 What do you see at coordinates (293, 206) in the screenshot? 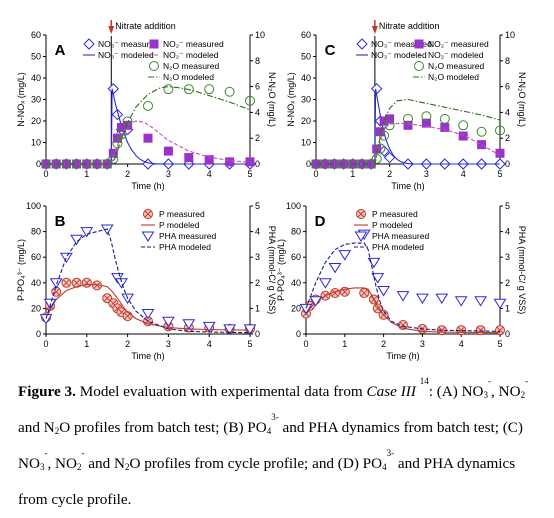
I see `y-tick-label-left: 100` at bounding box center [293, 206].